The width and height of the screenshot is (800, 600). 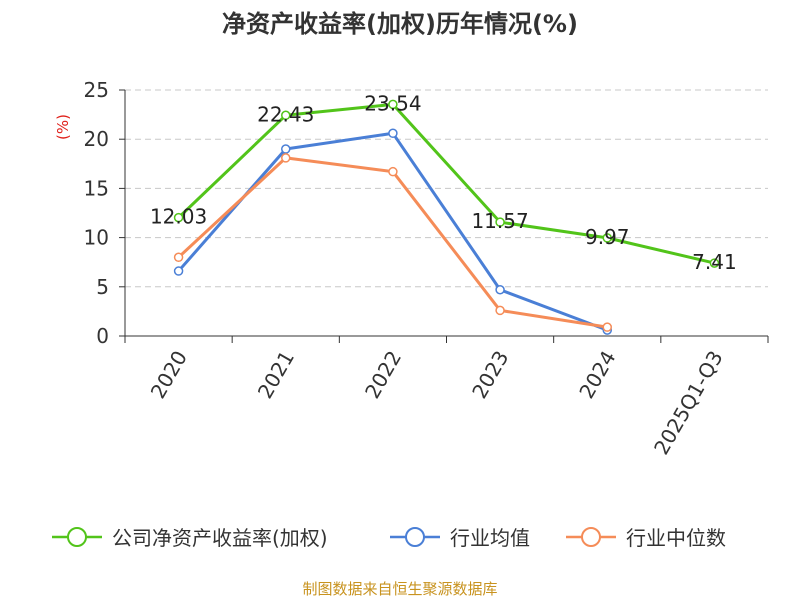 What do you see at coordinates (178, 271) in the screenshot?
I see `point-s1-2020` at bounding box center [178, 271].